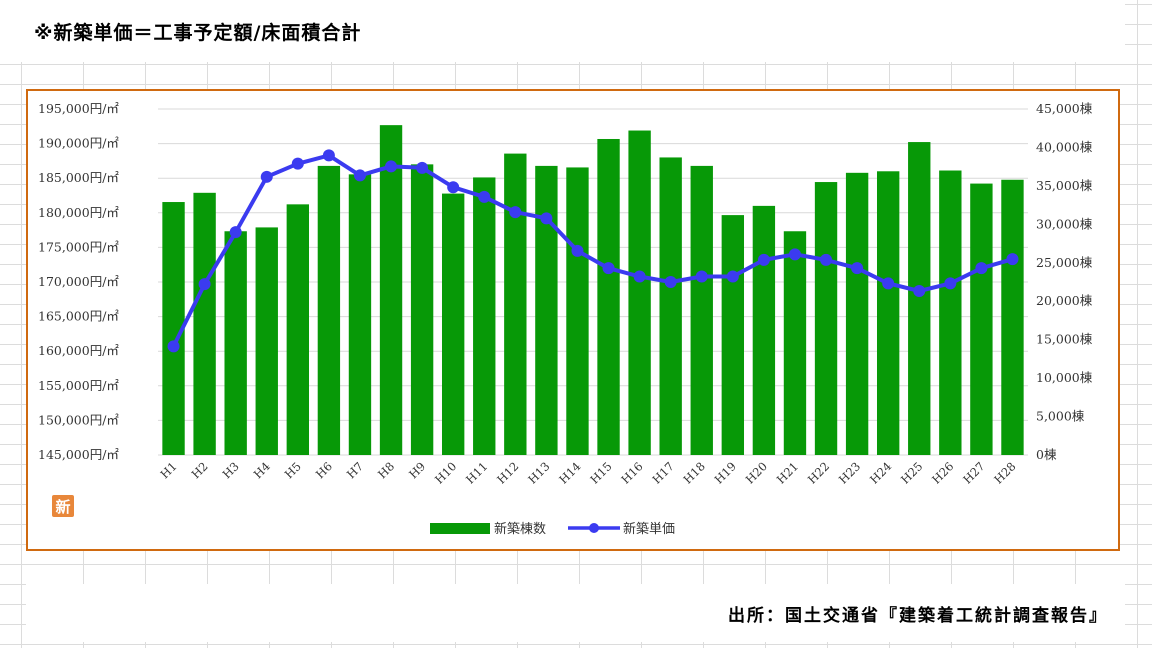 This screenshot has height=648, width=1152. Describe the element at coordinates (78, 419) in the screenshot. I see `left-axis-tick-label: 150,000円/㎡` at that location.